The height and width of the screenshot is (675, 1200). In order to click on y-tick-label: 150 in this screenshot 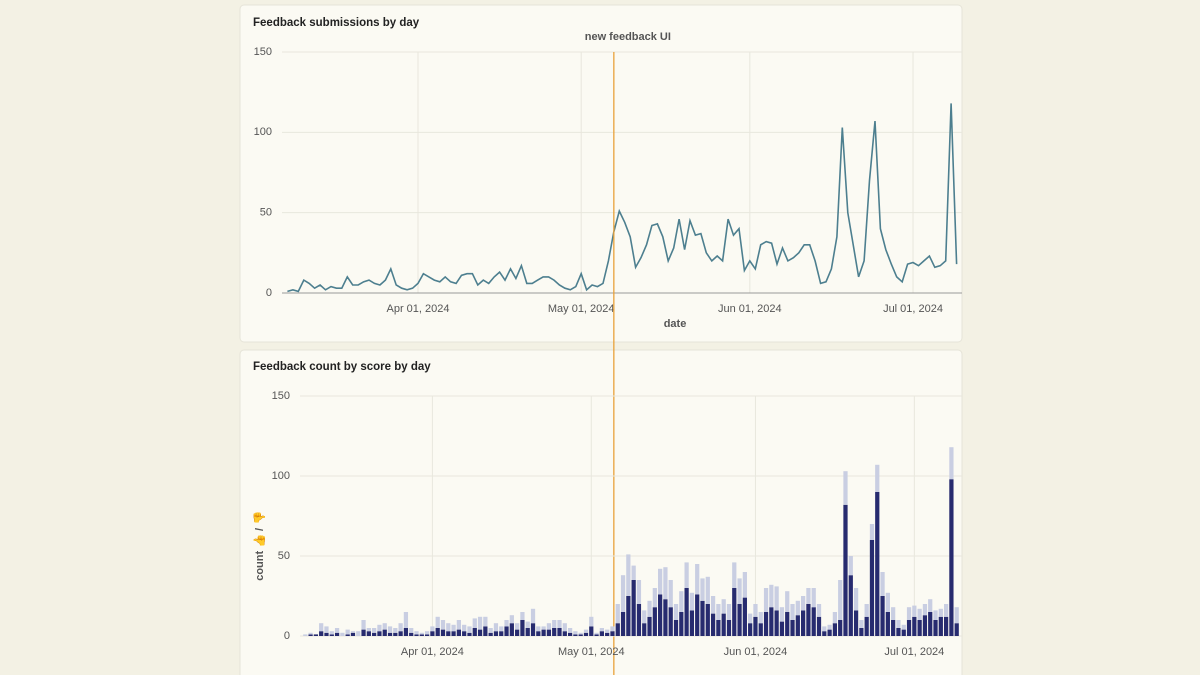, I will do `click(263, 52)`.